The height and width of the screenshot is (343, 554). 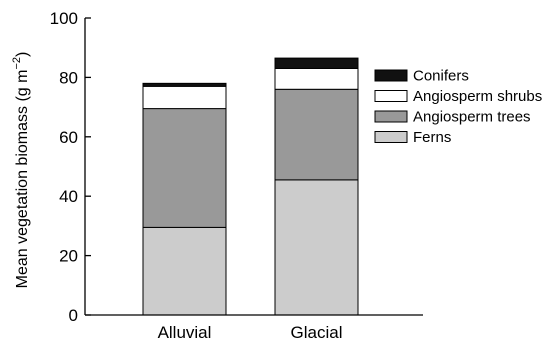 What do you see at coordinates (184, 84) in the screenshot?
I see `bar-alluvial-conifers` at bounding box center [184, 84].